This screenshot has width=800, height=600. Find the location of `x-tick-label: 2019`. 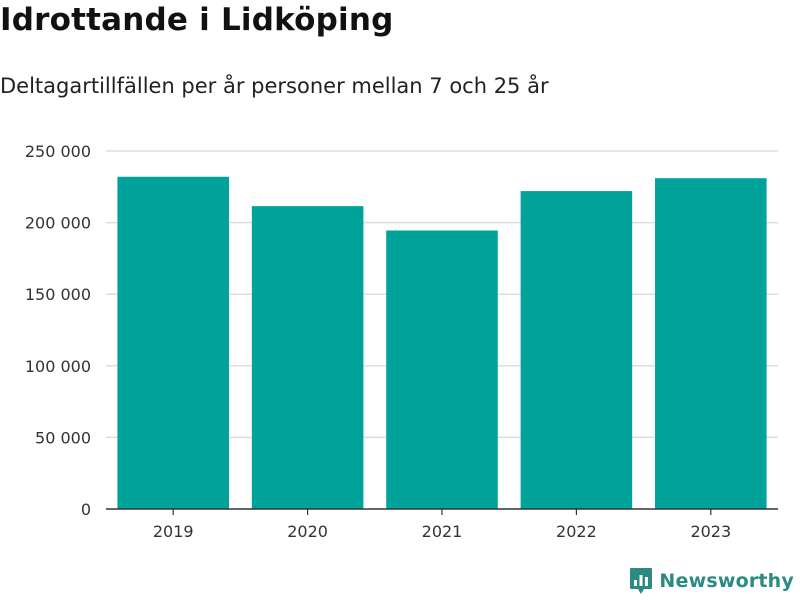

x-tick-label: 2019 is located at coordinates (173, 531).